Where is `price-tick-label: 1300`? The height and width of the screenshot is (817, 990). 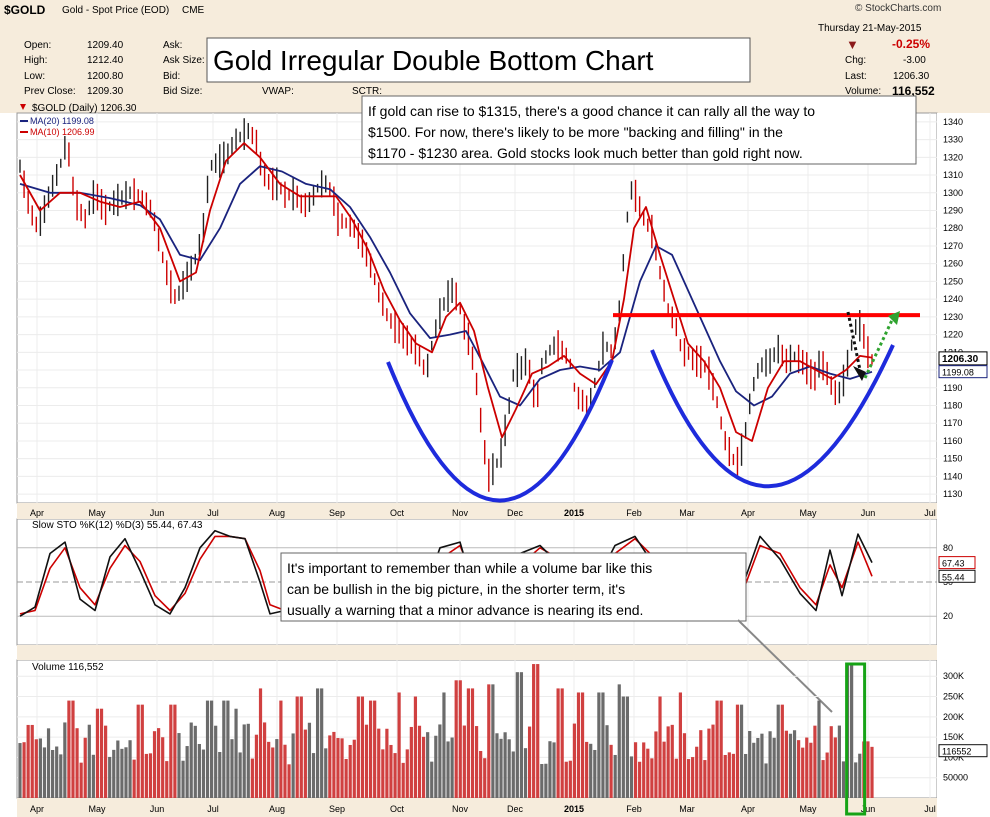
price-tick-label: 1300 is located at coordinates (953, 193).